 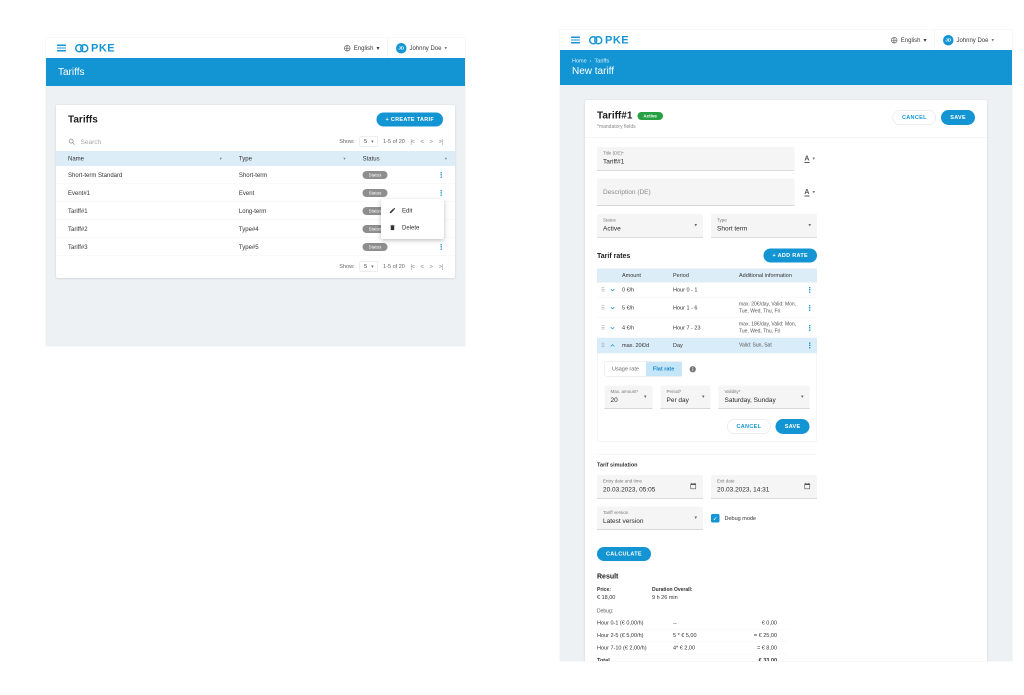 I want to click on cancel-button: CANCEL, so click(x=914, y=117).